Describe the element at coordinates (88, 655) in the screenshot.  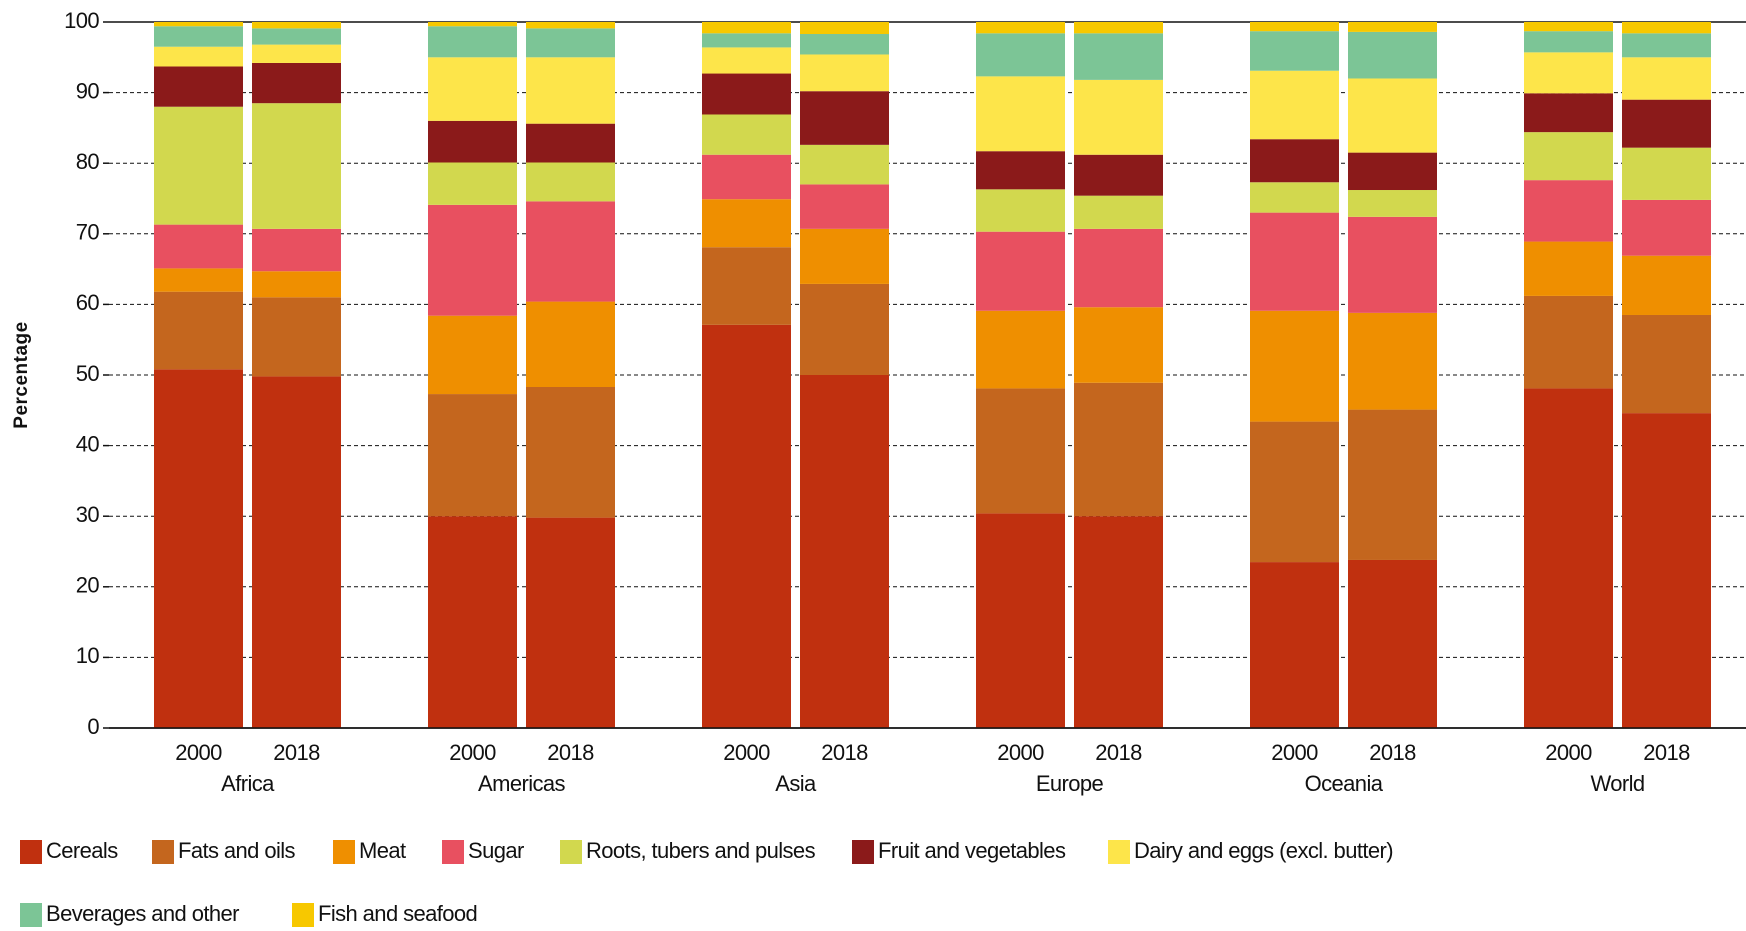
I see `y-tick-label: 10` at that location.